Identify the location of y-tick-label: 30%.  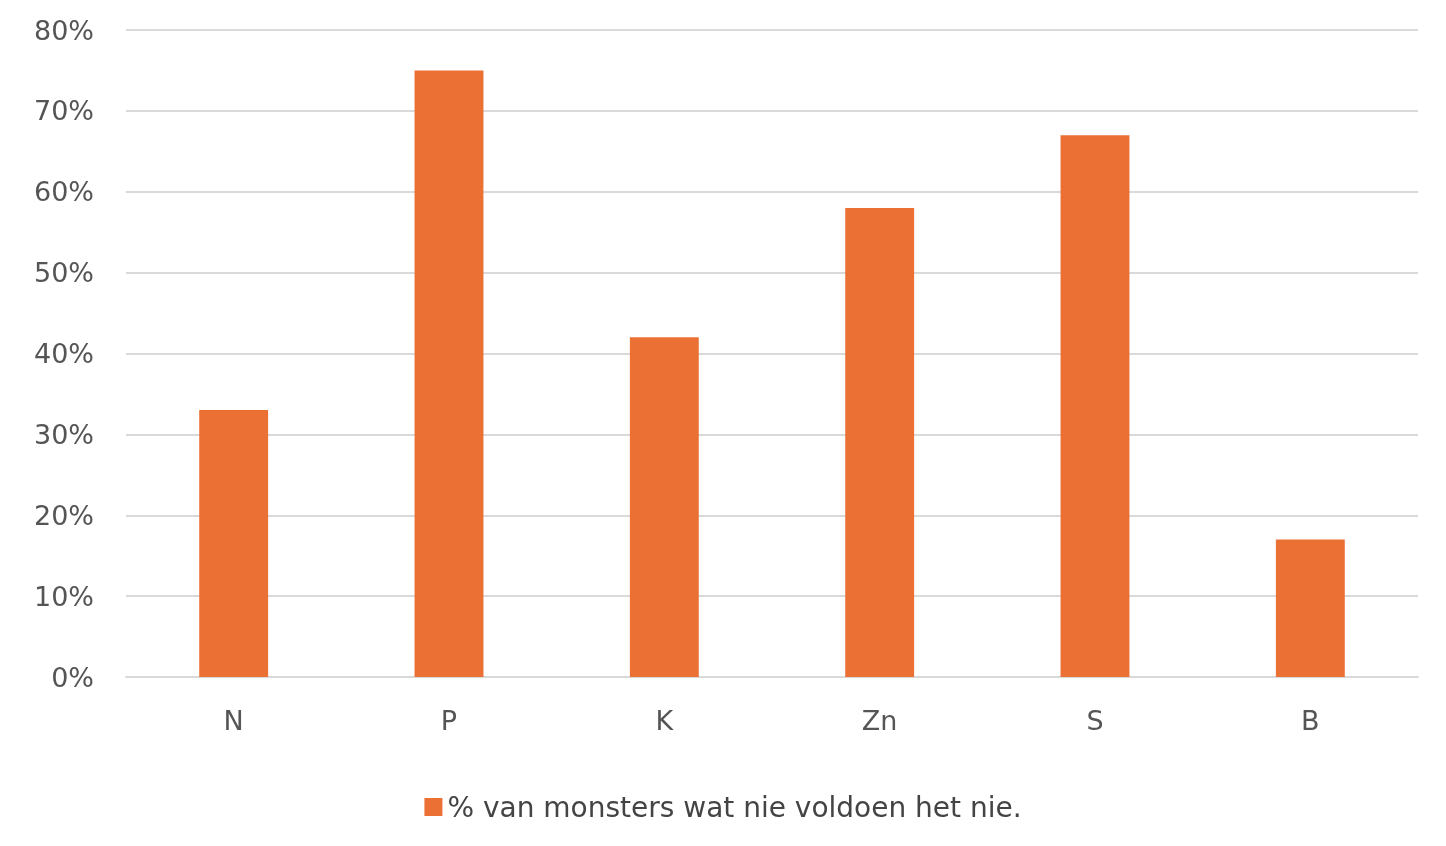
(63, 434).